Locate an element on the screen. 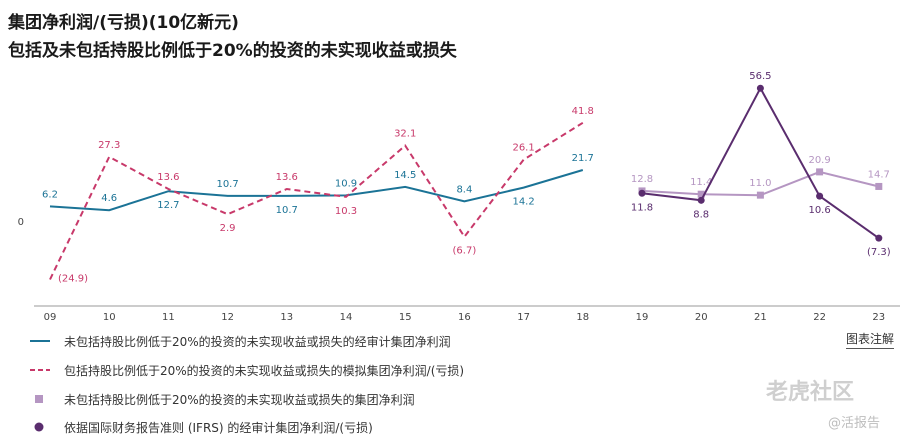  data-label: 10.9 is located at coordinates (346, 183).